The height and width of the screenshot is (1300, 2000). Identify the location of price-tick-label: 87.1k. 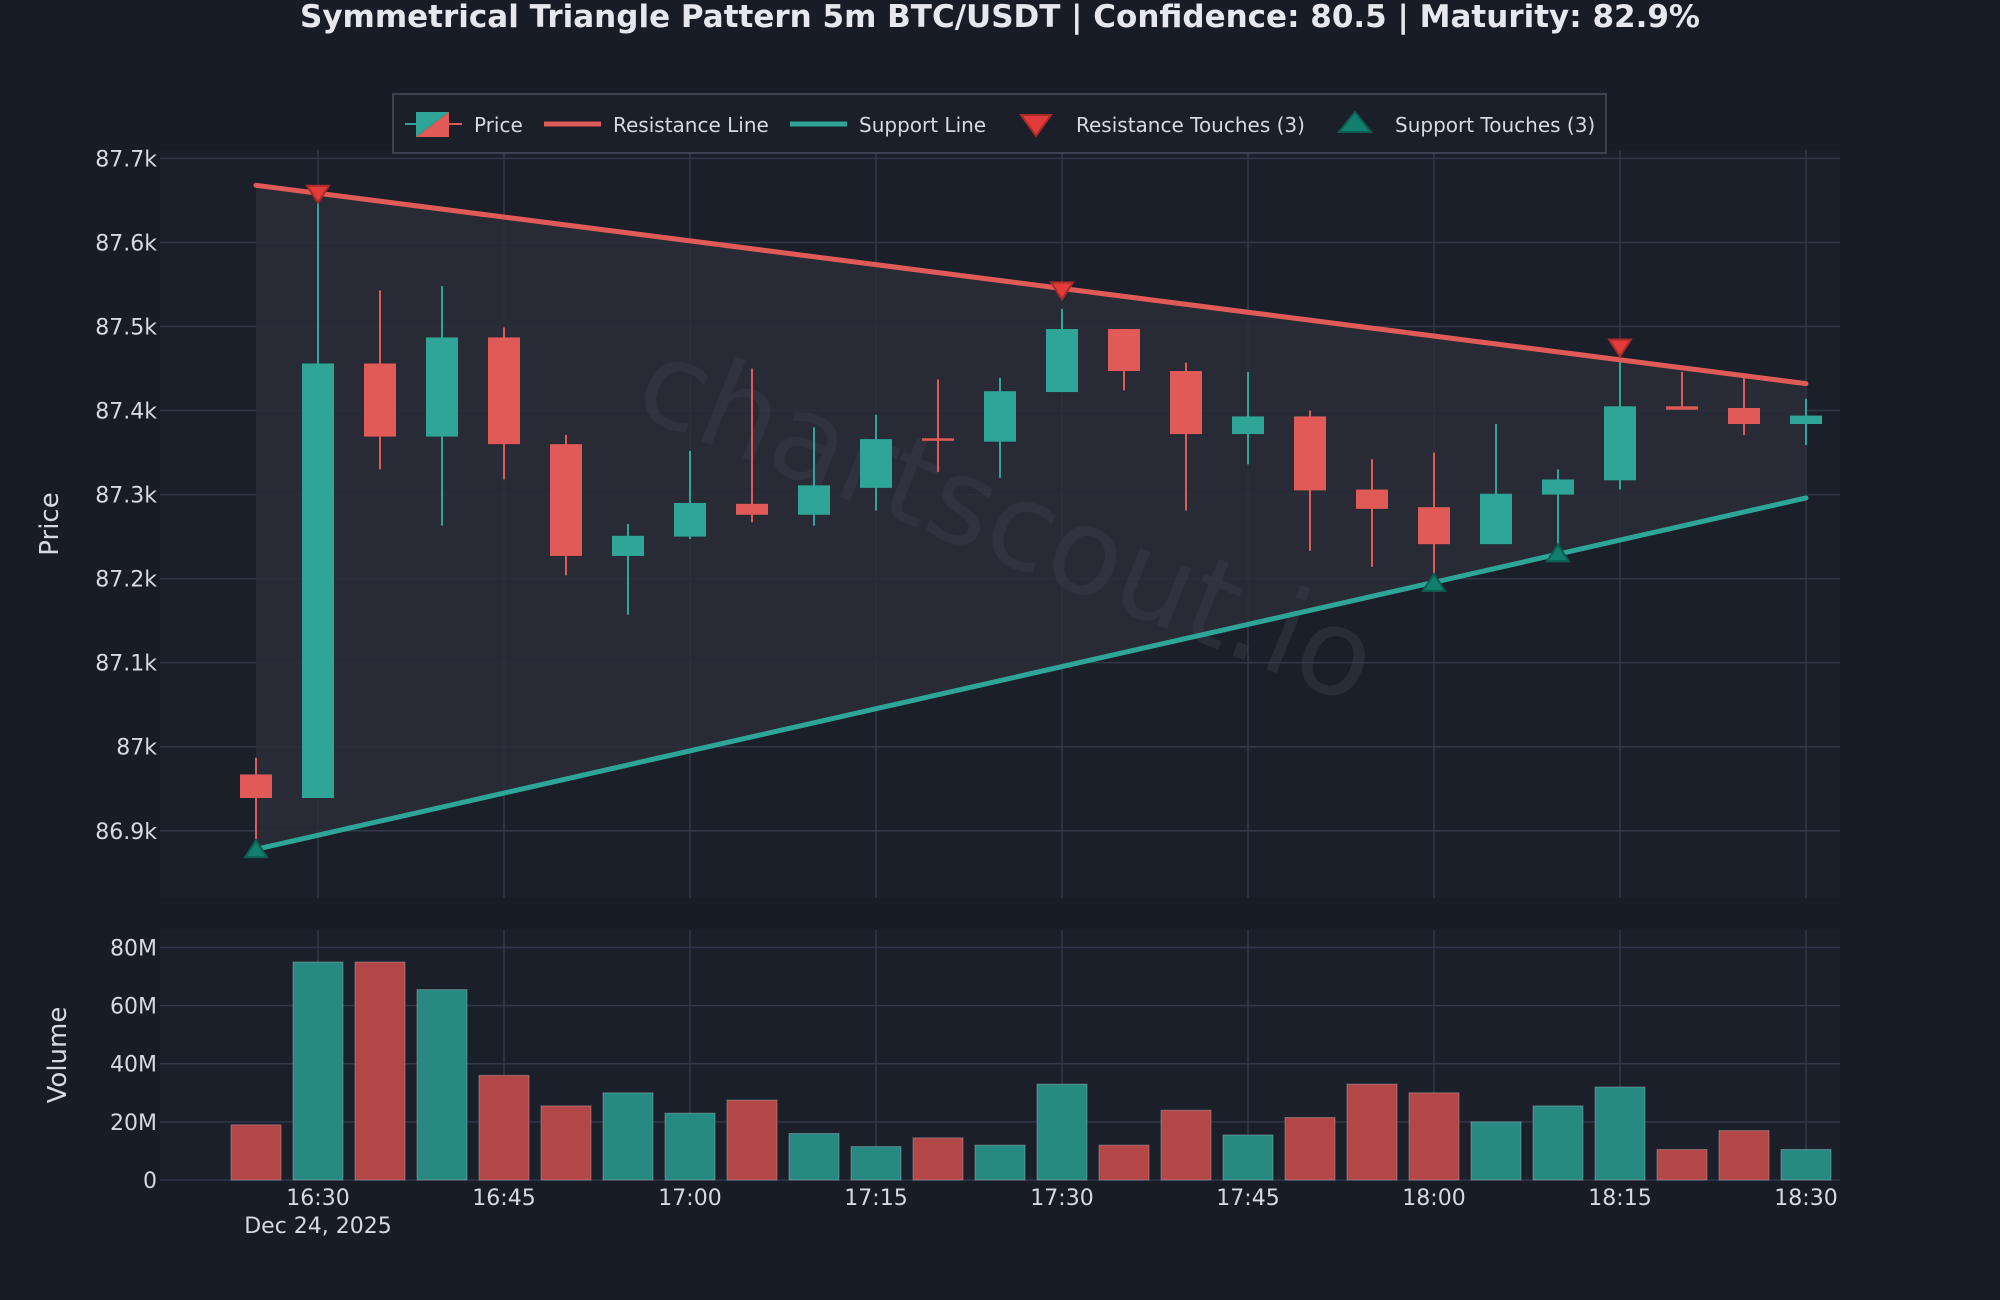
(126, 664).